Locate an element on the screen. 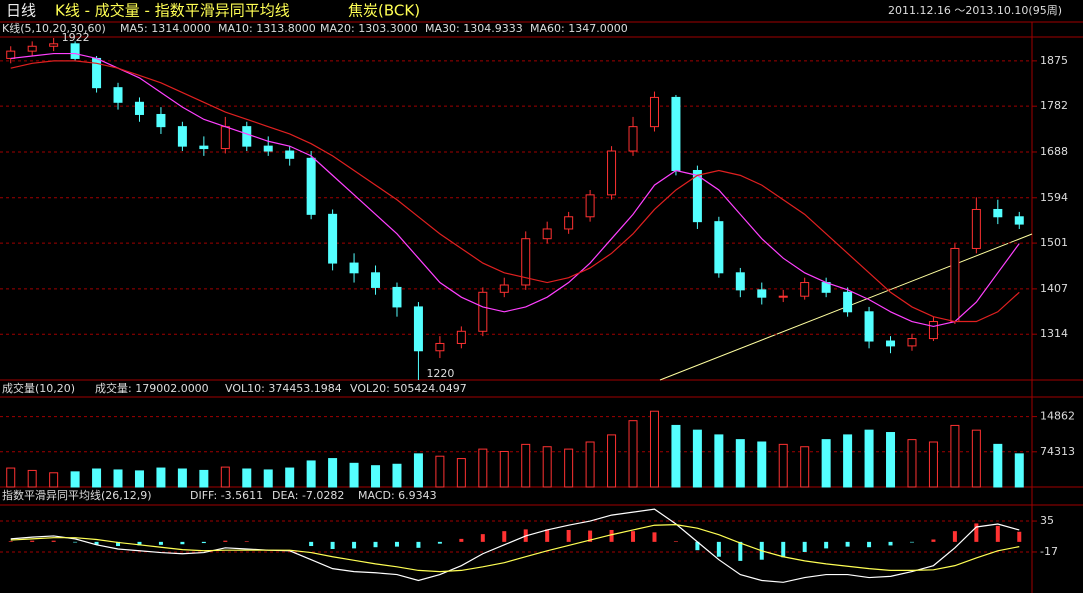 The height and width of the screenshot is (593, 1083). legend-entry: 成交量: 179002.0000 is located at coordinates (152, 388).